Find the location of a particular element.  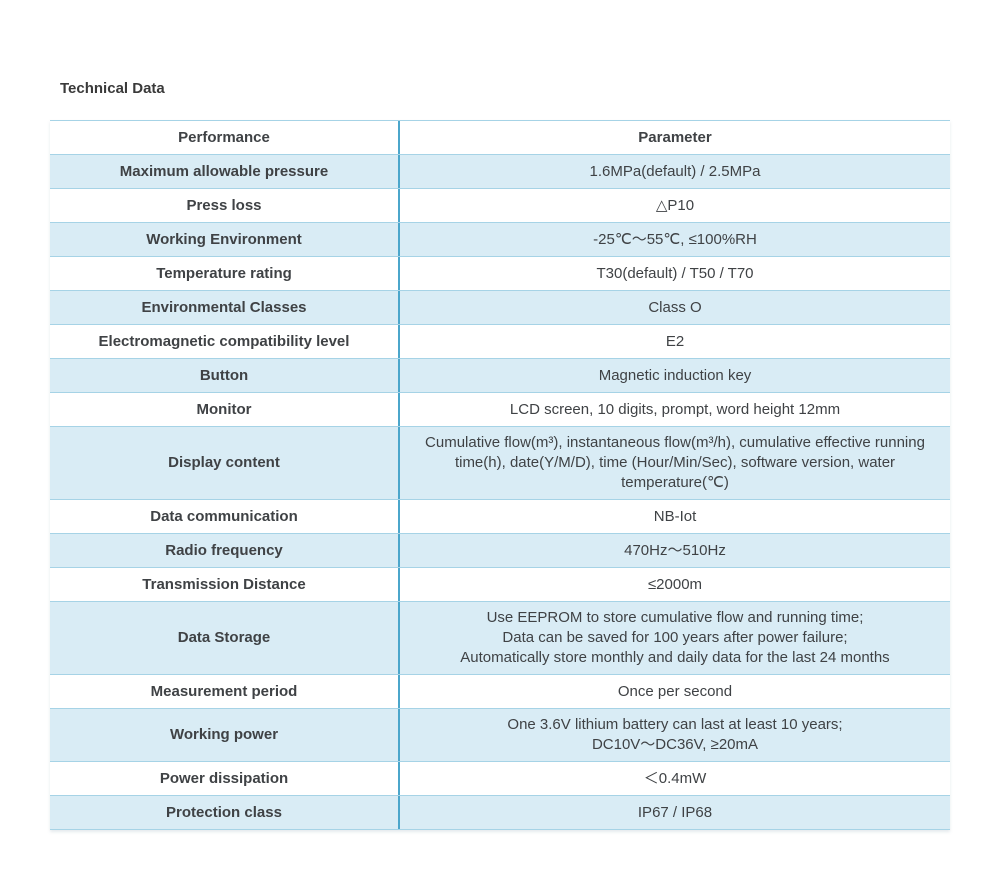

table-row: Protection class IP67 / IP68 is located at coordinates (500, 813).